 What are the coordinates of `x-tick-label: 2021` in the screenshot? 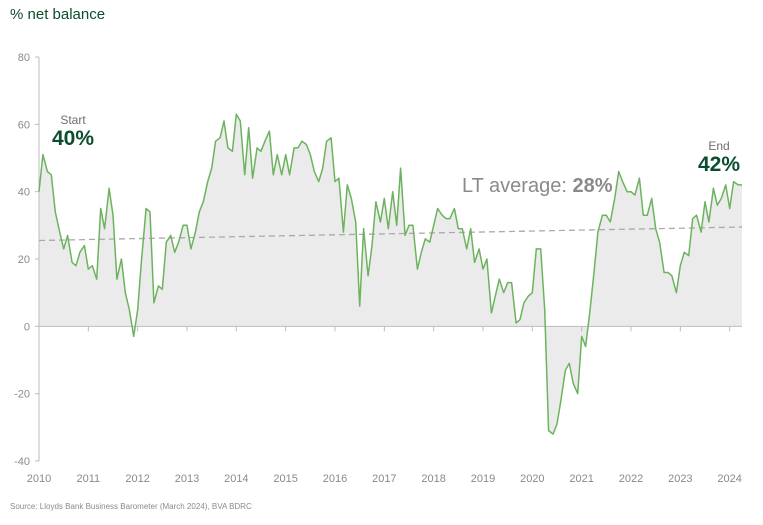 It's located at (581, 479).